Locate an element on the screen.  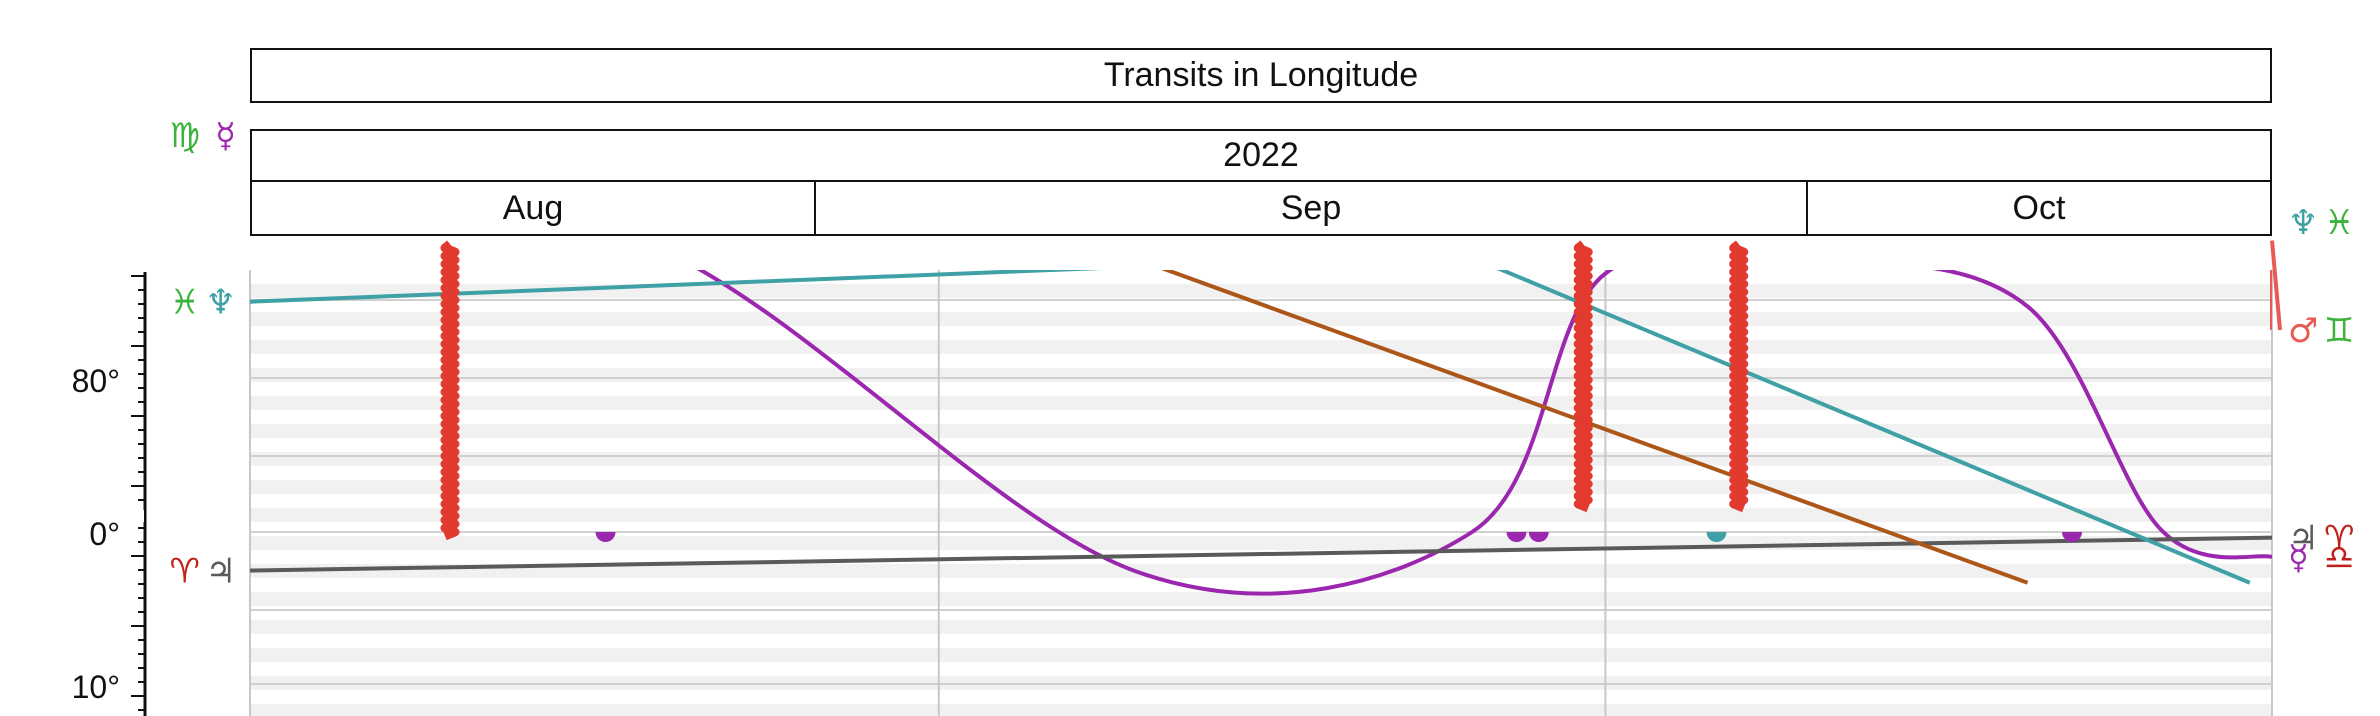
series-5-line is located at coordinates (1873, 427).